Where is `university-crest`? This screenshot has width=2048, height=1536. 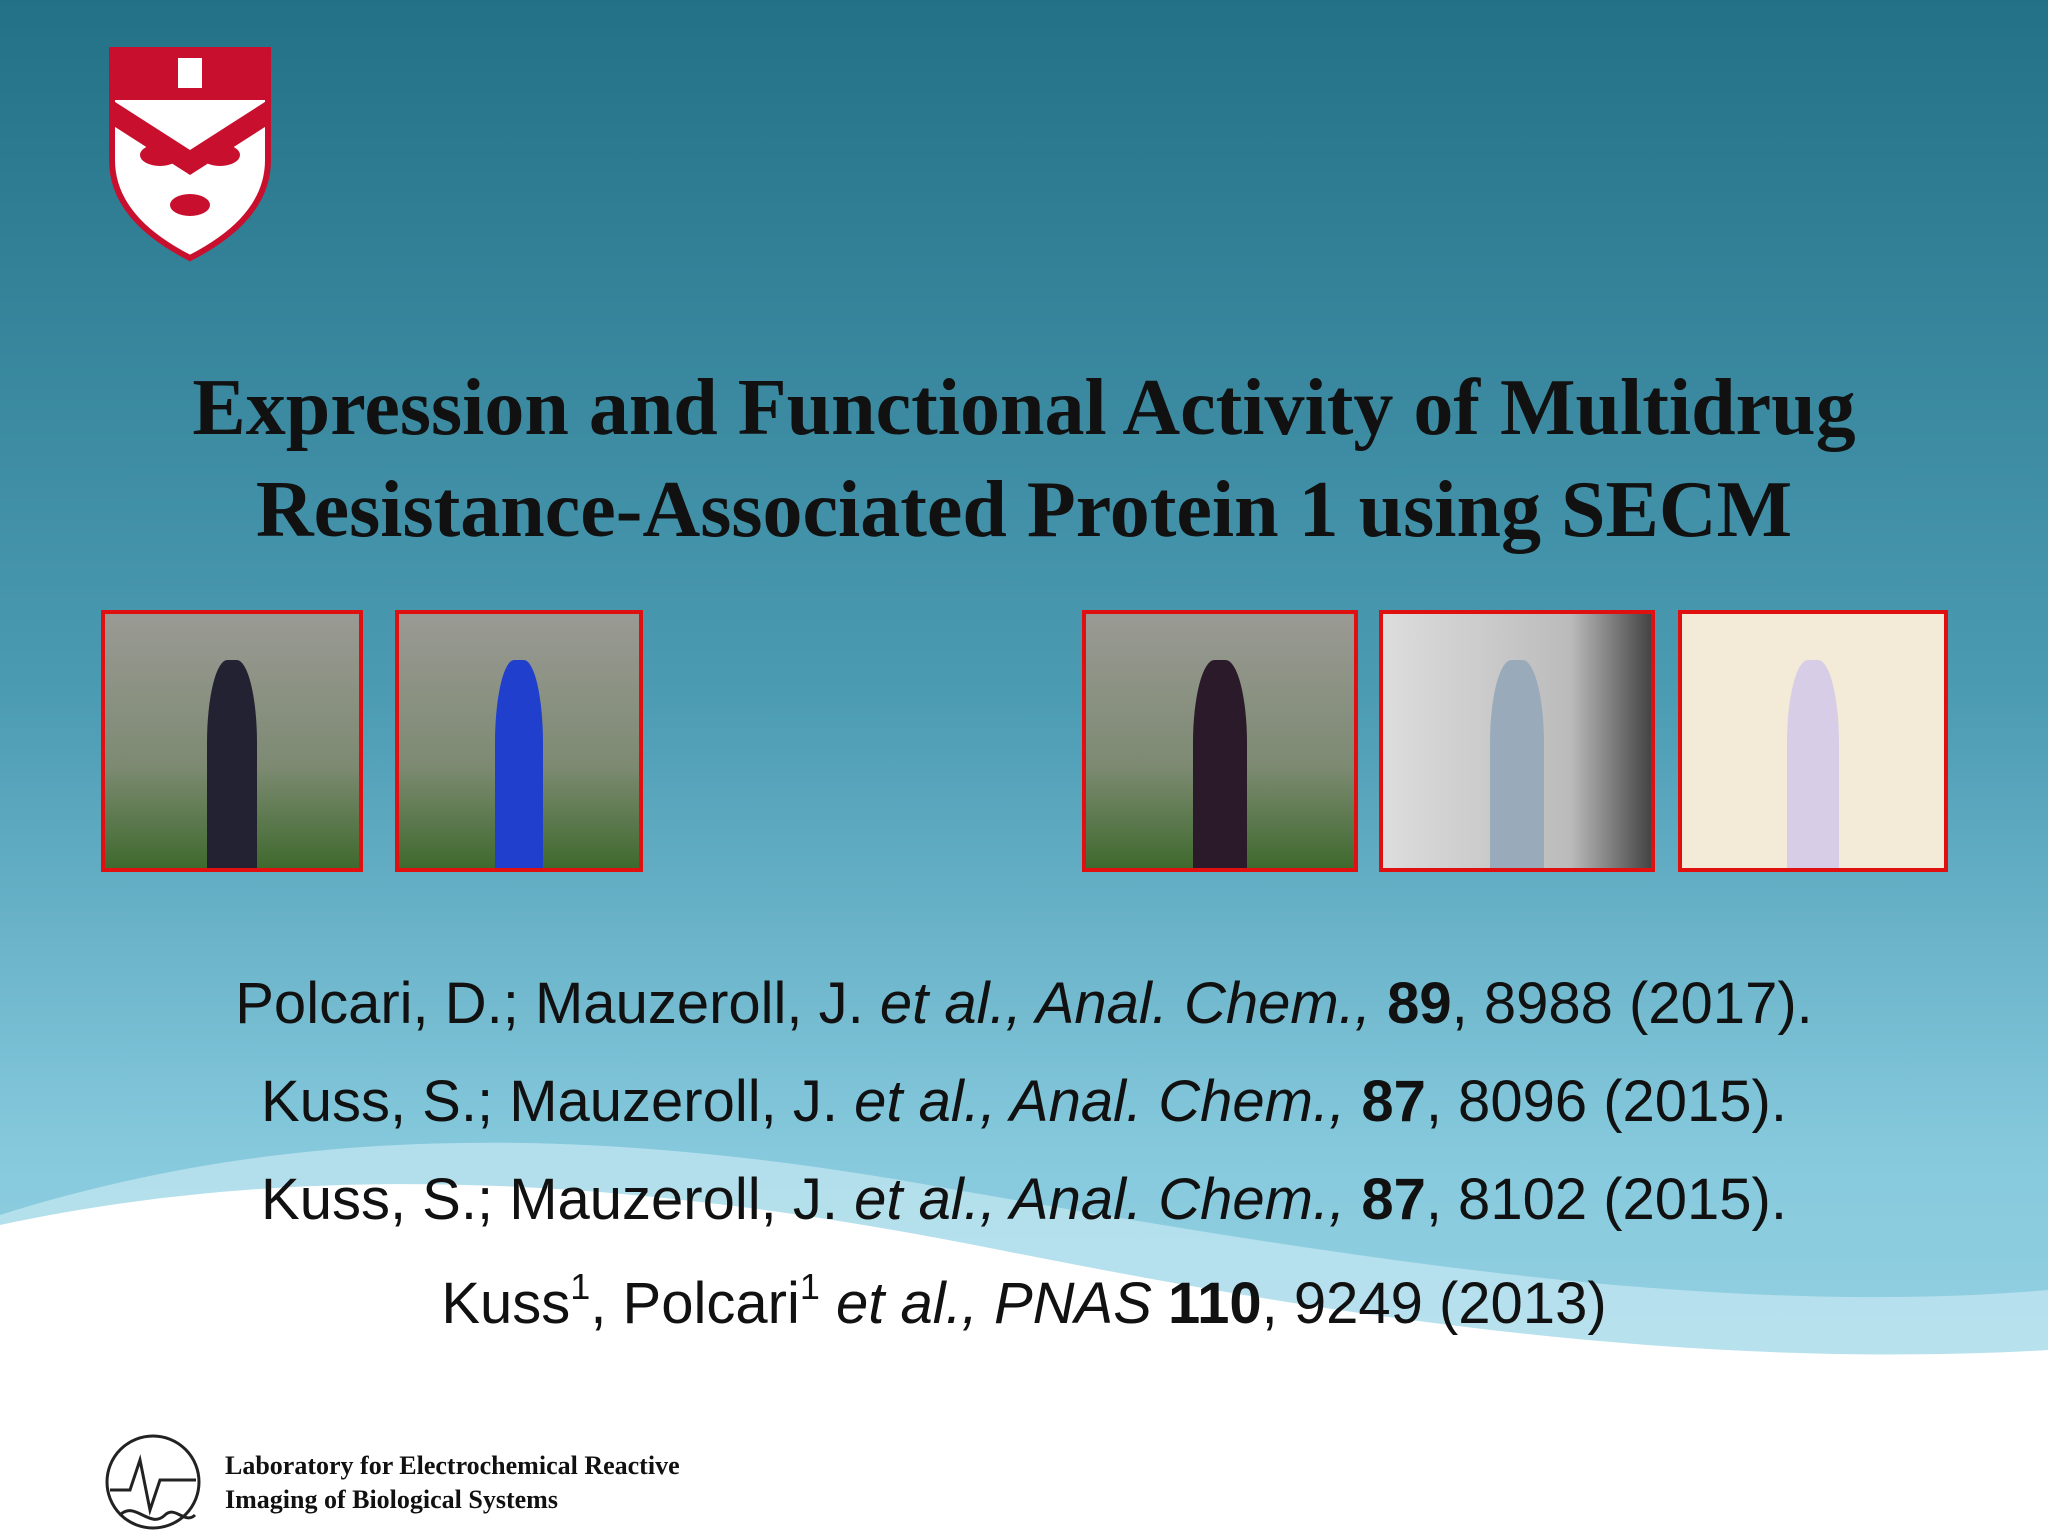
university-crest is located at coordinates (190, 154).